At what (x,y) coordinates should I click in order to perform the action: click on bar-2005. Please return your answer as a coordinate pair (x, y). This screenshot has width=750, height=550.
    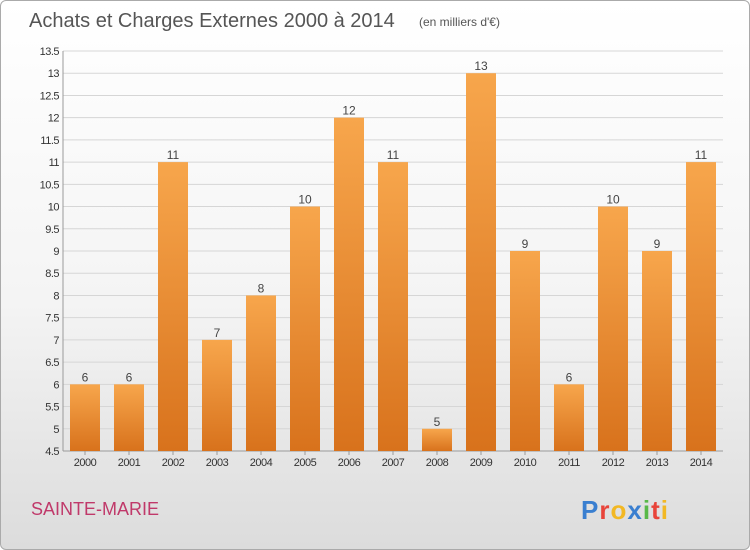
    Looking at the image, I should click on (305, 328).